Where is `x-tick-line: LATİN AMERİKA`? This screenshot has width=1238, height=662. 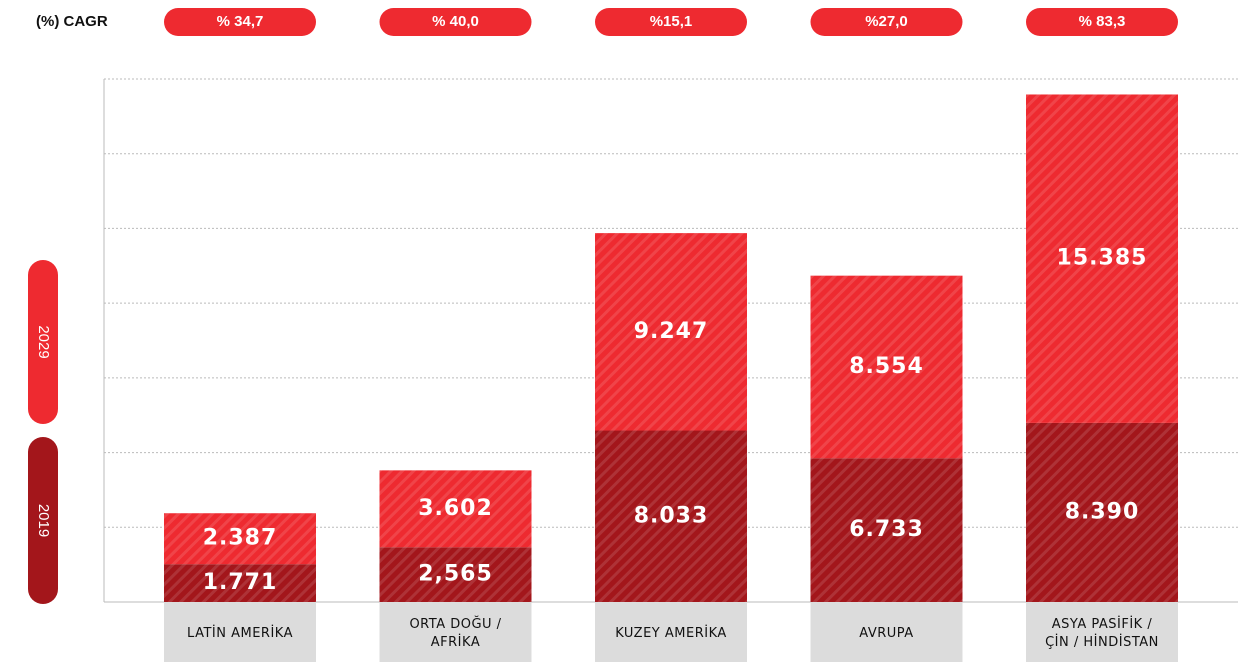
x-tick-line: LATİN AMERİKA is located at coordinates (240, 633).